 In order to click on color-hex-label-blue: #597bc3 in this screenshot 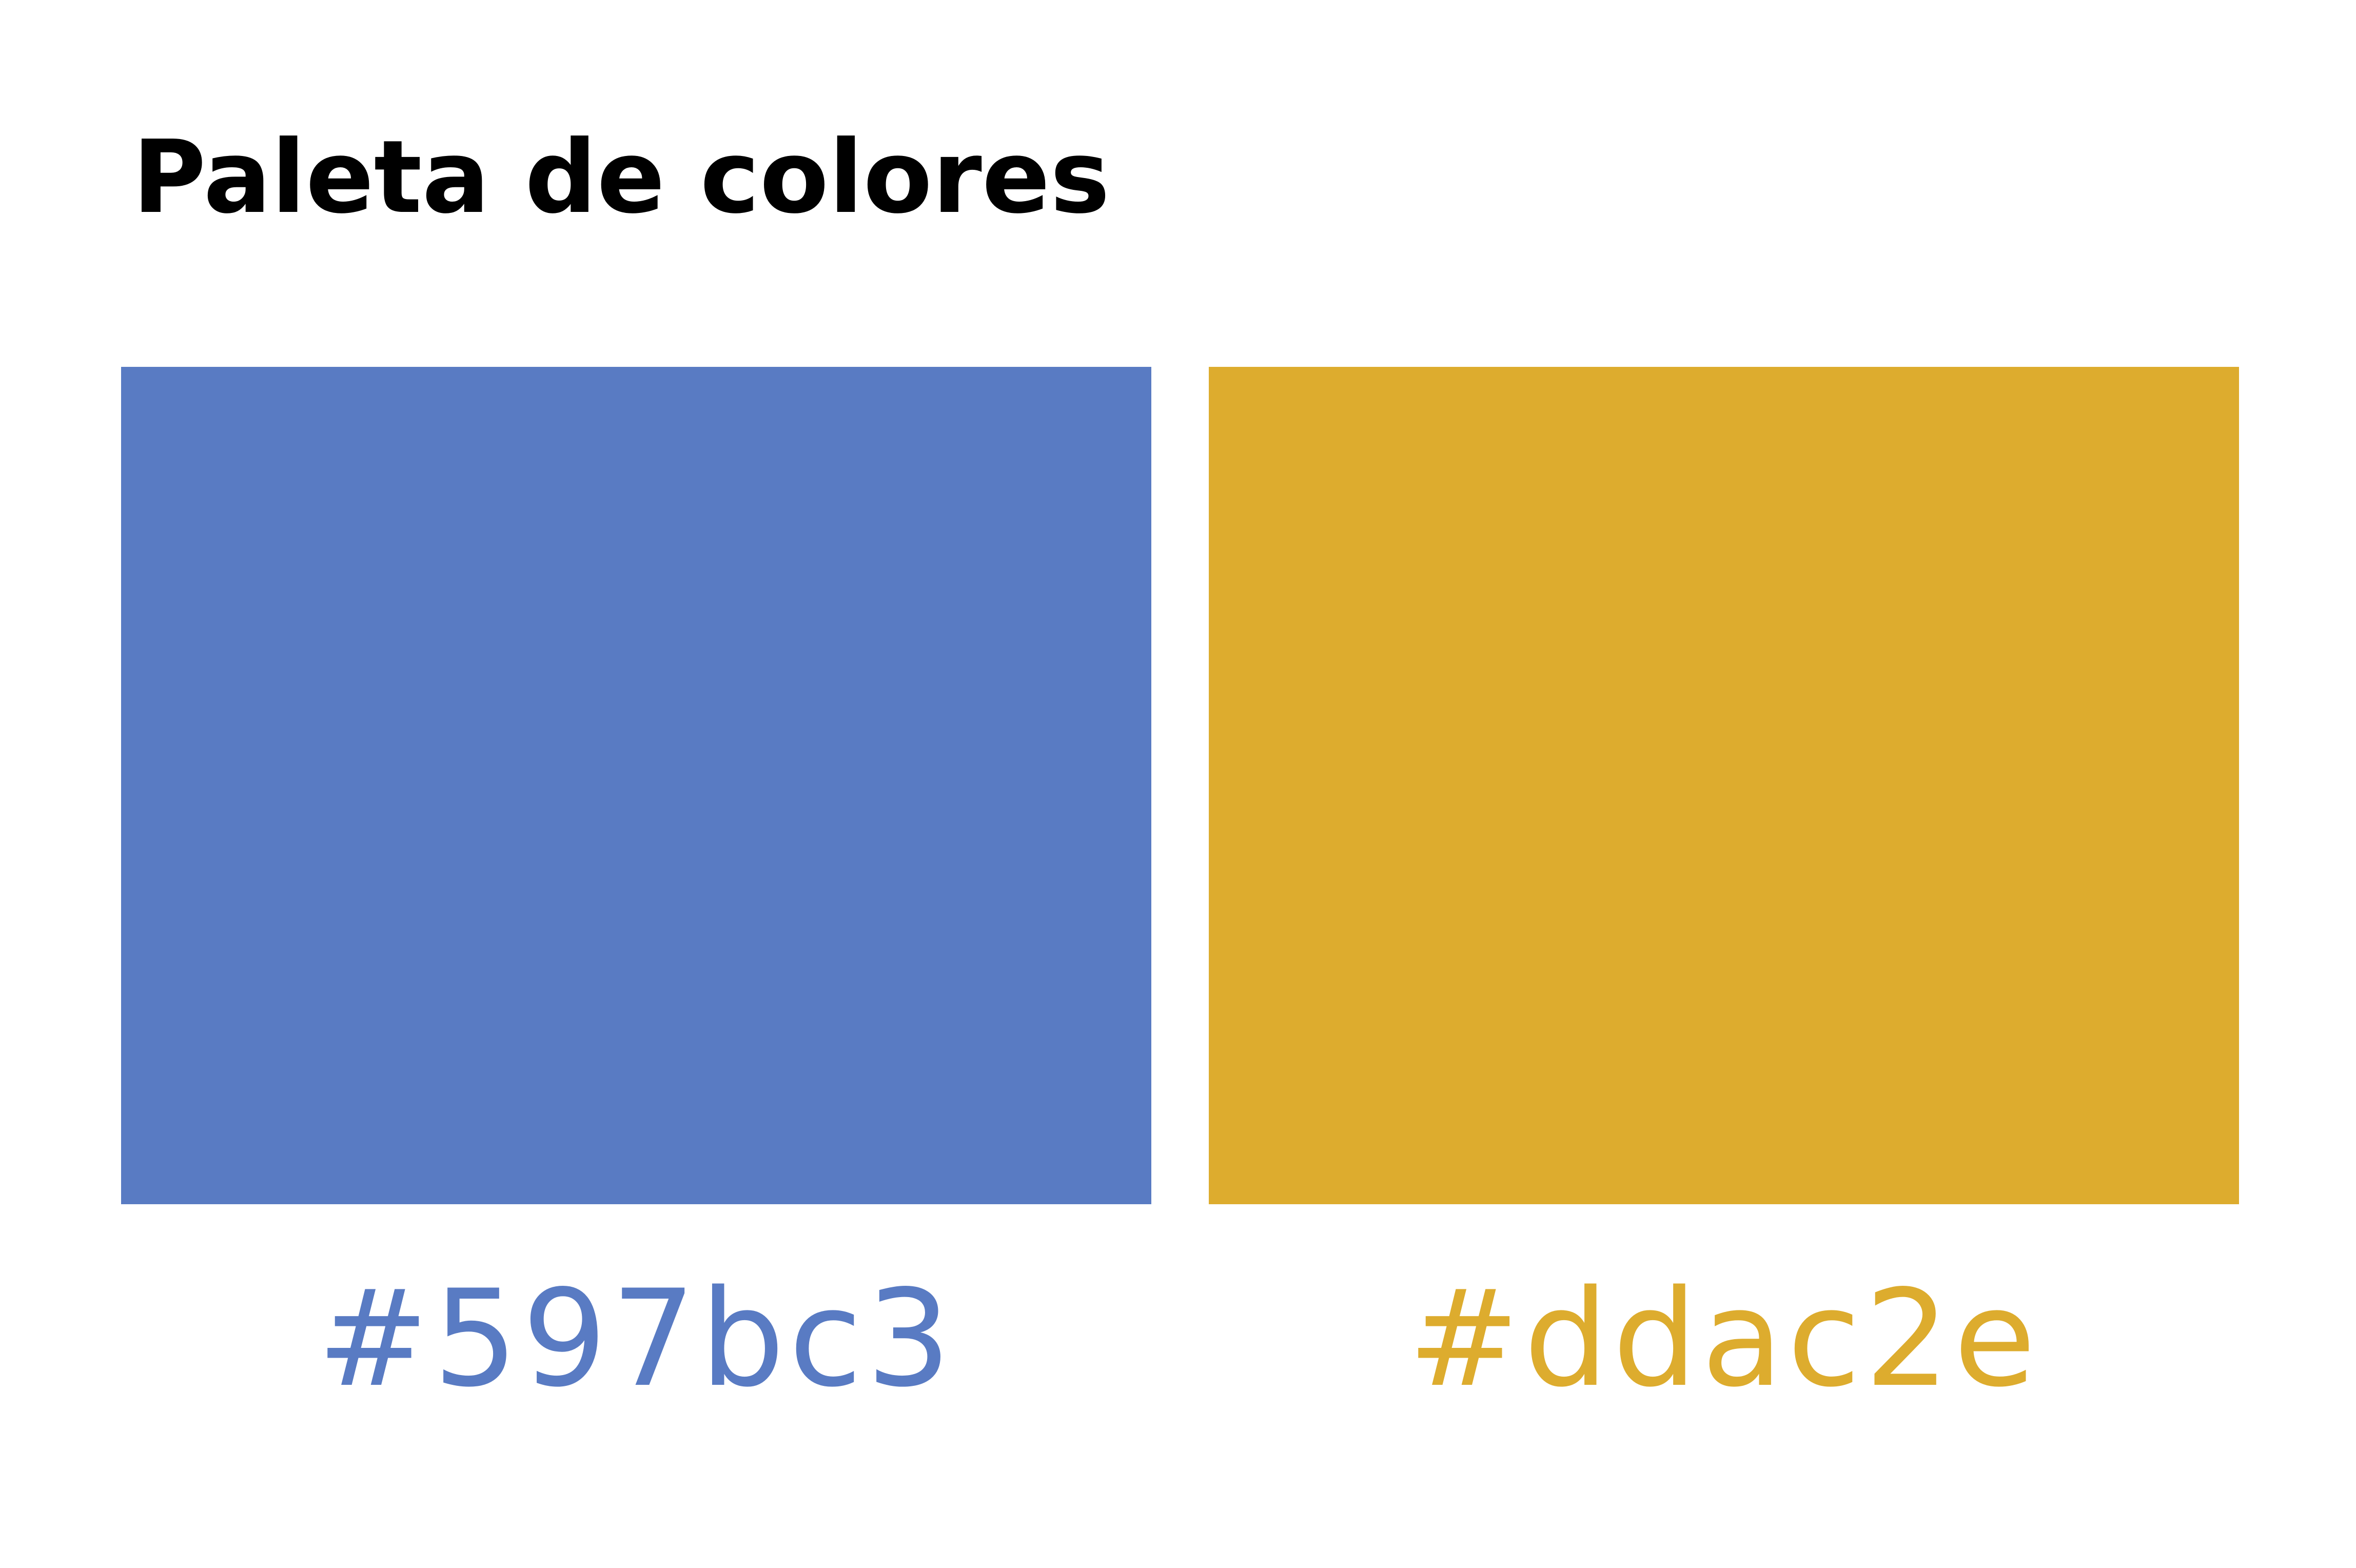, I will do `click(636, 1339)`.